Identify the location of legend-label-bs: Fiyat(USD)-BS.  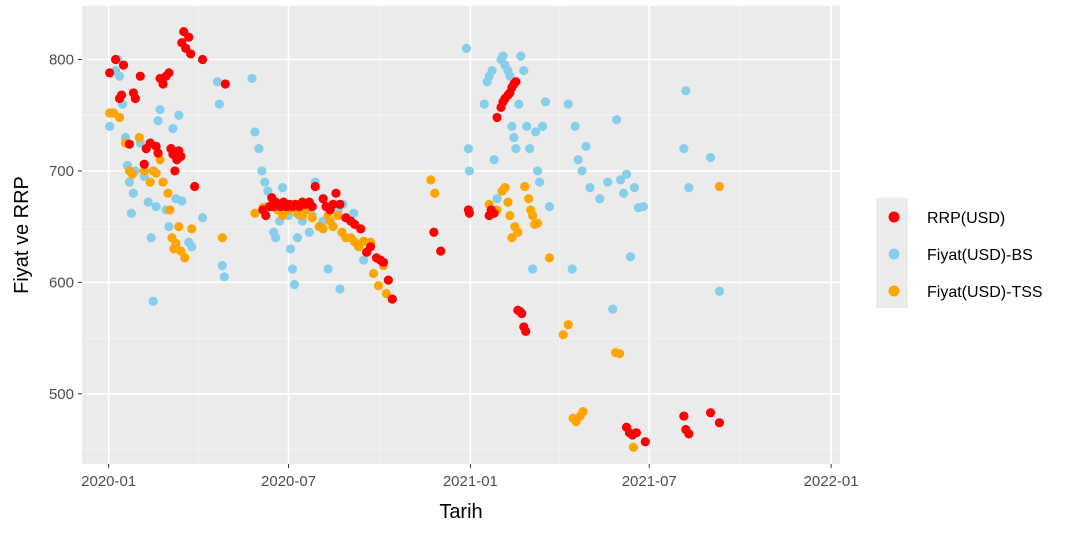
(980, 255).